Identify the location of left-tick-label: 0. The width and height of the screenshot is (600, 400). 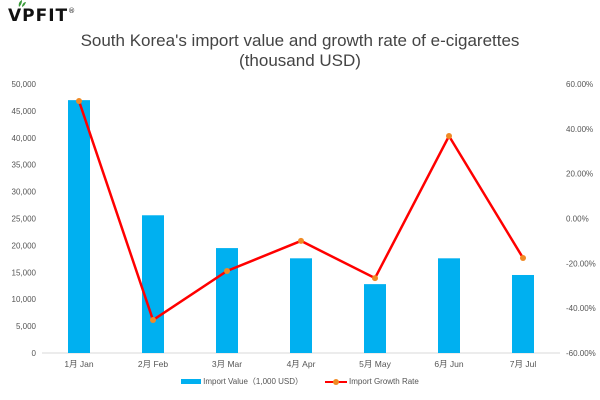
(34, 353).